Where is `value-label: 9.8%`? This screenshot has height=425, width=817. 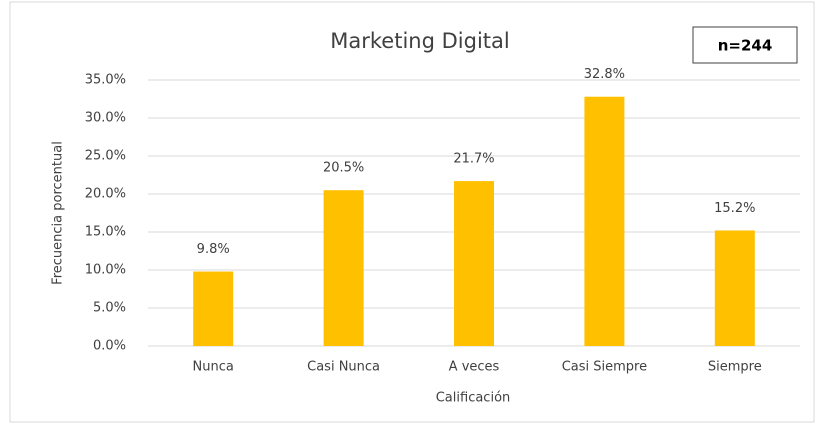
value-label: 9.8% is located at coordinates (213, 249).